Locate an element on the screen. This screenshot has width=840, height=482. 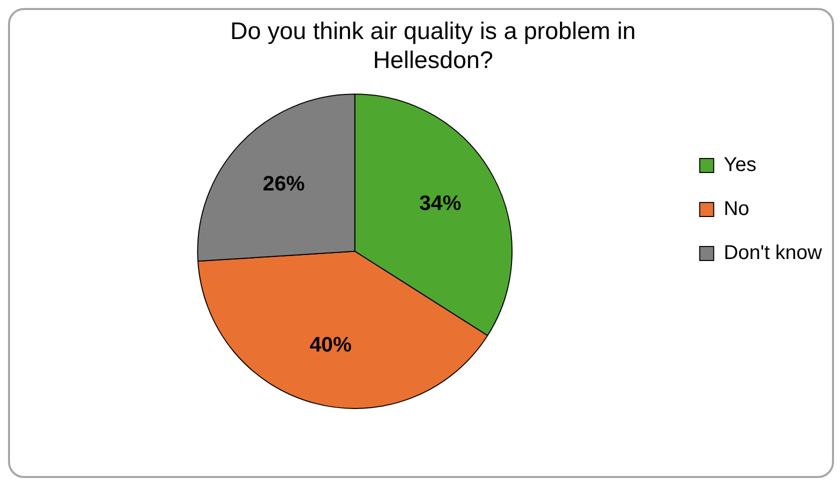
data-label: 26% is located at coordinates (284, 184).